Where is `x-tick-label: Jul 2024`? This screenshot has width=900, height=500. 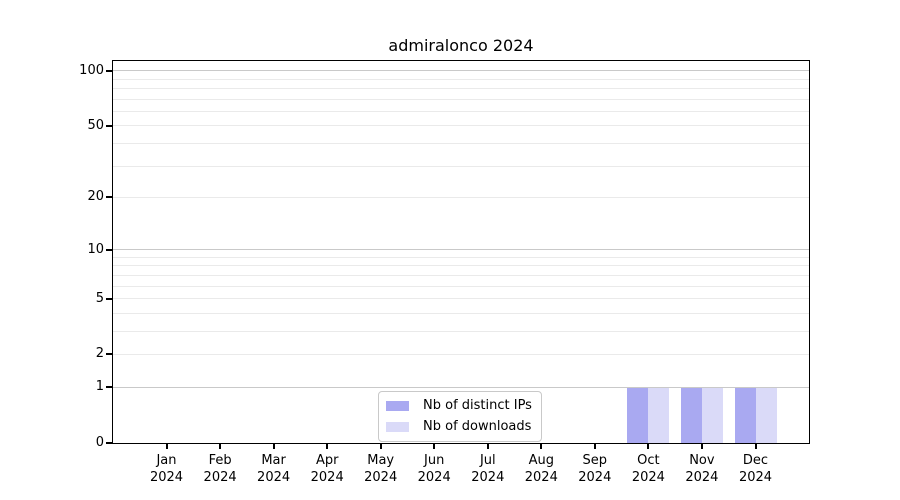
x-tick-label: Jul 2024 is located at coordinates (488, 469).